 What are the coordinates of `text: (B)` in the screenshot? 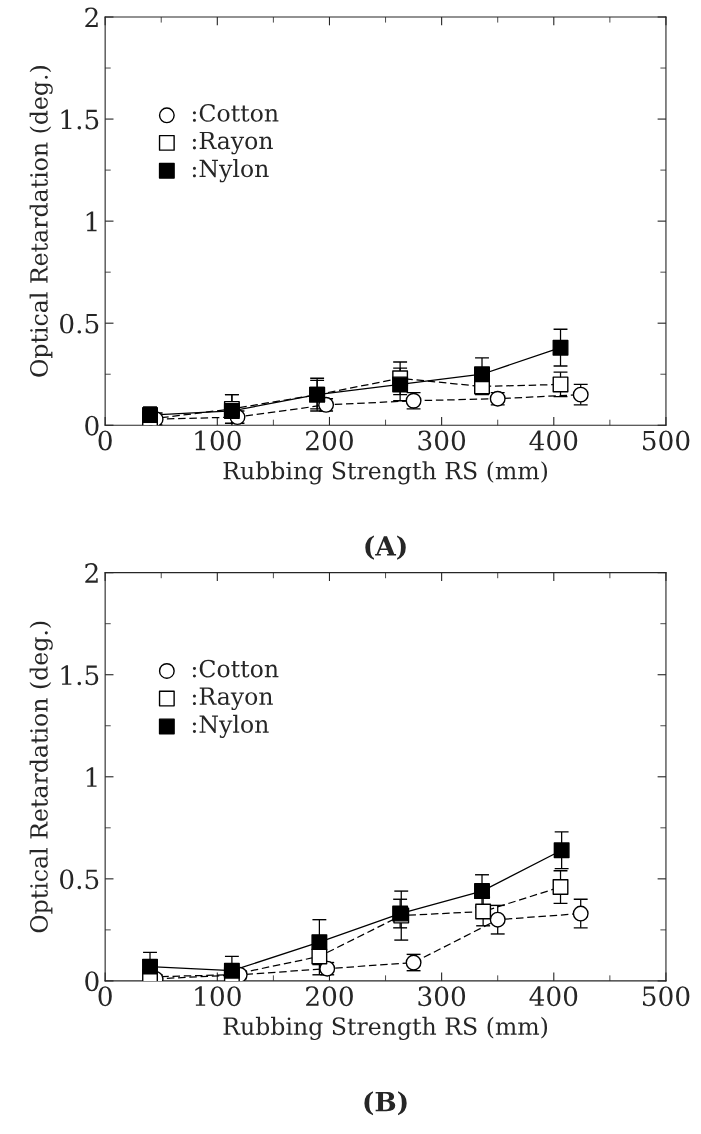 It's located at (385, 1103).